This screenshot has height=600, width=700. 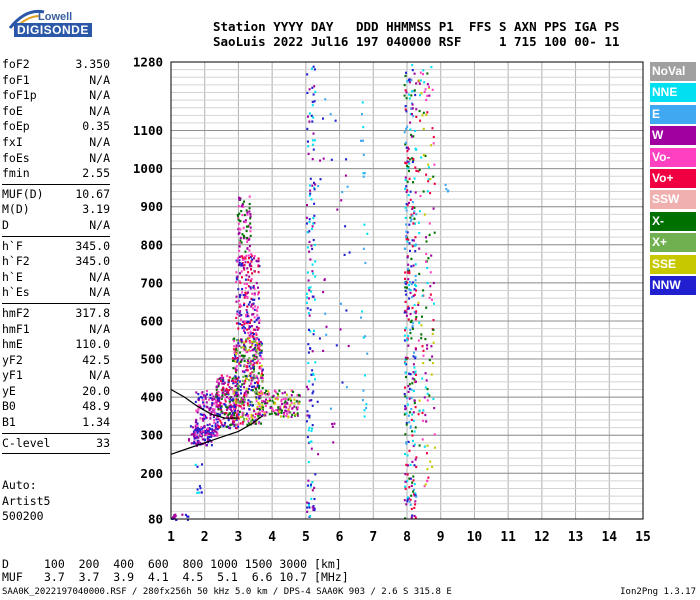 What do you see at coordinates (673, 200) in the screenshot?
I see `legend-item-ssw: SSW` at bounding box center [673, 200].